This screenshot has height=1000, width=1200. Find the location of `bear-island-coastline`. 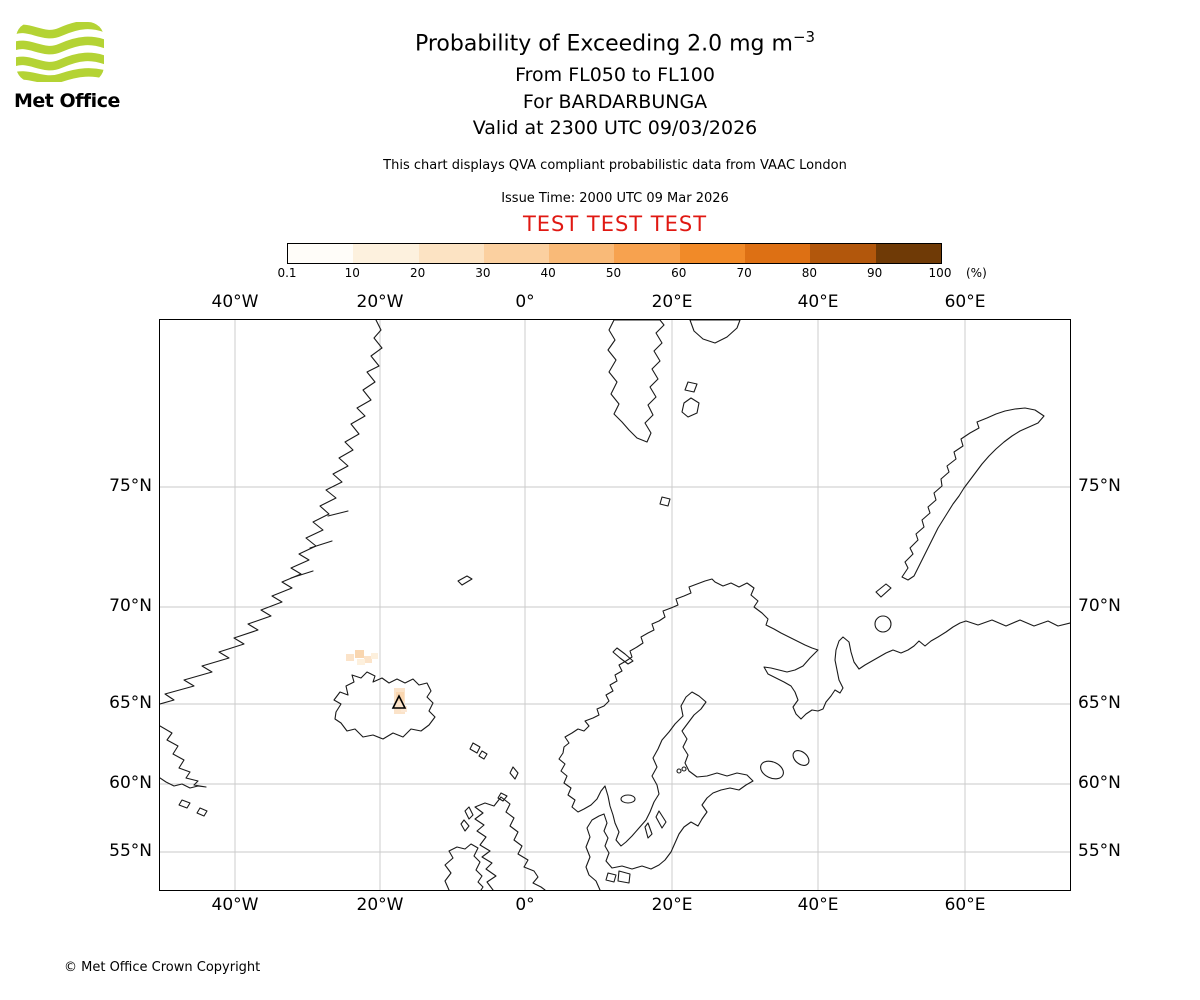

bear-island-coastline is located at coordinates (665, 501).